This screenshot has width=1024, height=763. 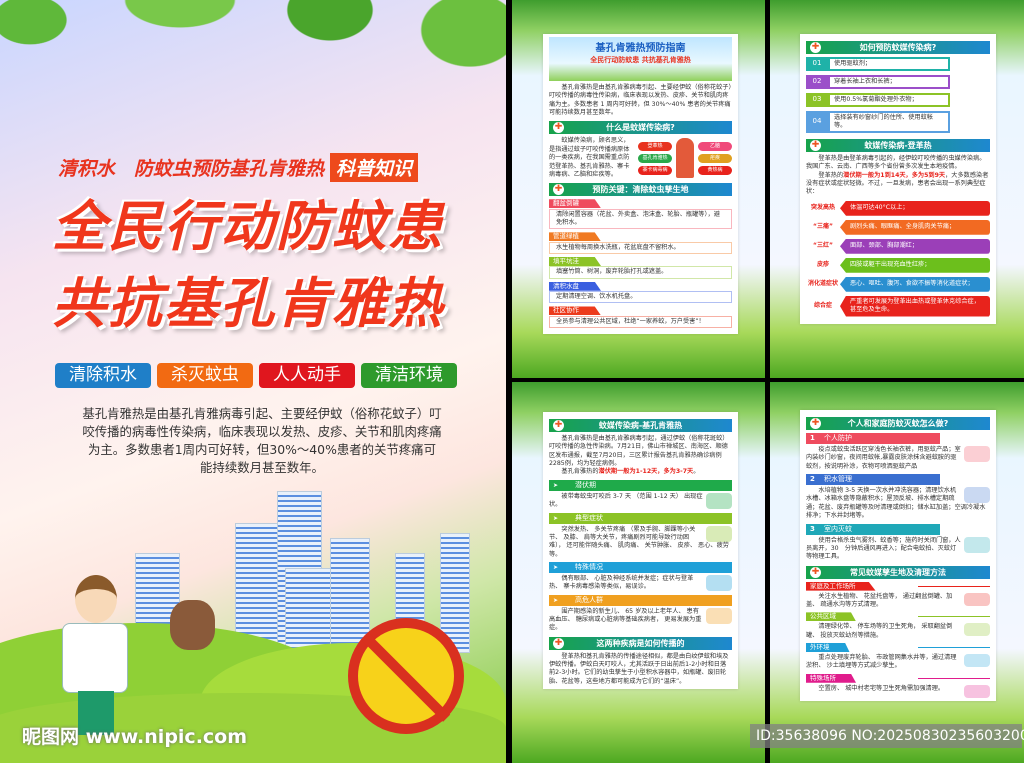 I want to click on subsection-header: 特殊情况, so click(x=640, y=567).